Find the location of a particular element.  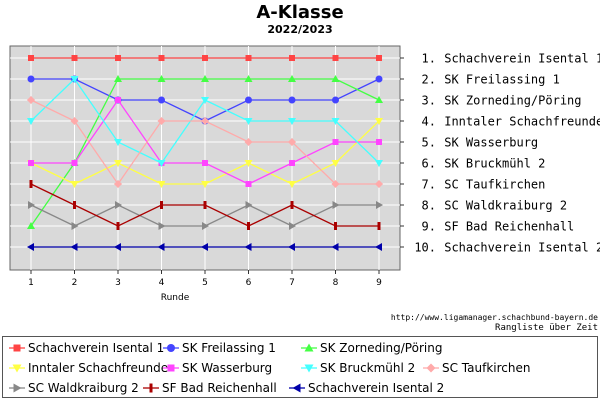

x-tick-label: 6 is located at coordinates (249, 283).